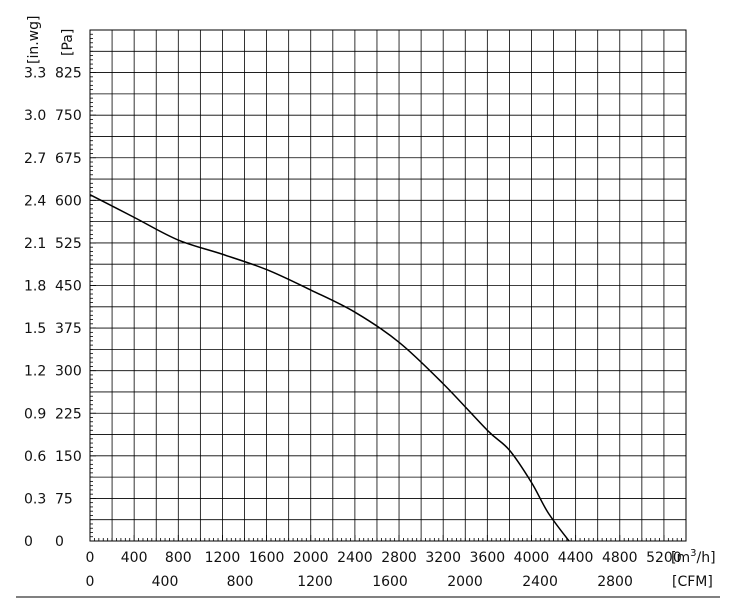  Describe the element at coordinates (315, 582) in the screenshot. I see `x-tick-label-cfm: 1200` at that location.